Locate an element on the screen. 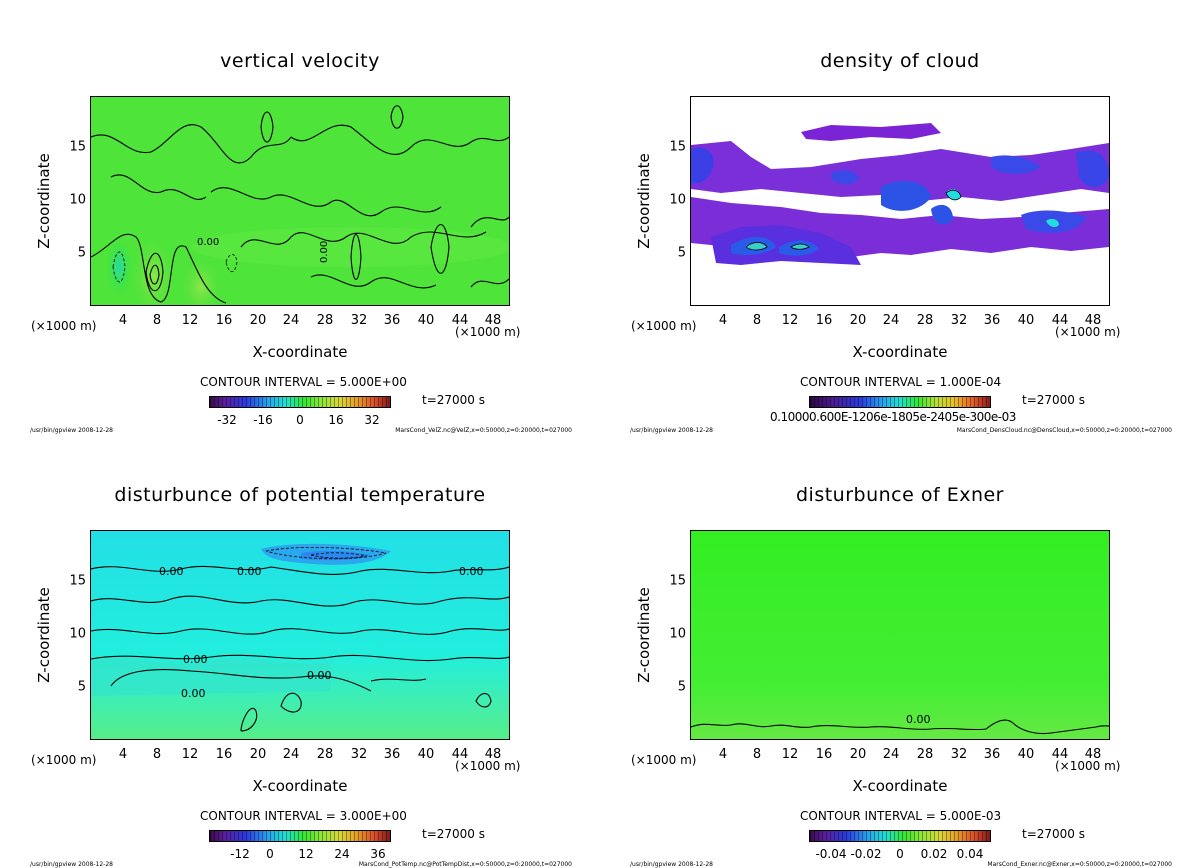  colorbar-tick: 0.02 is located at coordinates (934, 854).